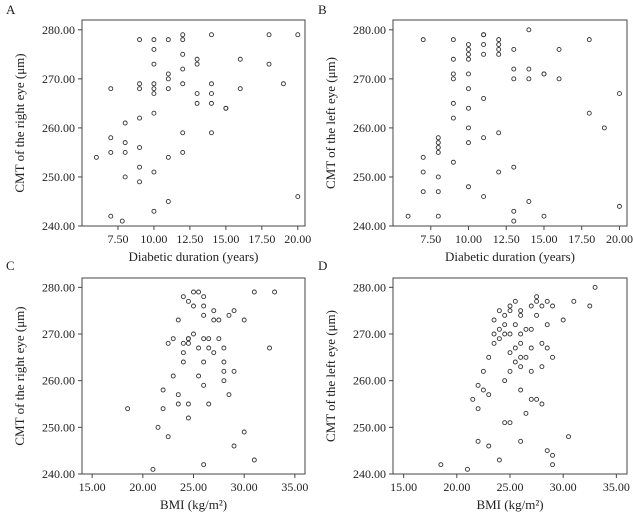  Describe the element at coordinates (322, 9) in the screenshot. I see `panel-label-B: B` at that location.